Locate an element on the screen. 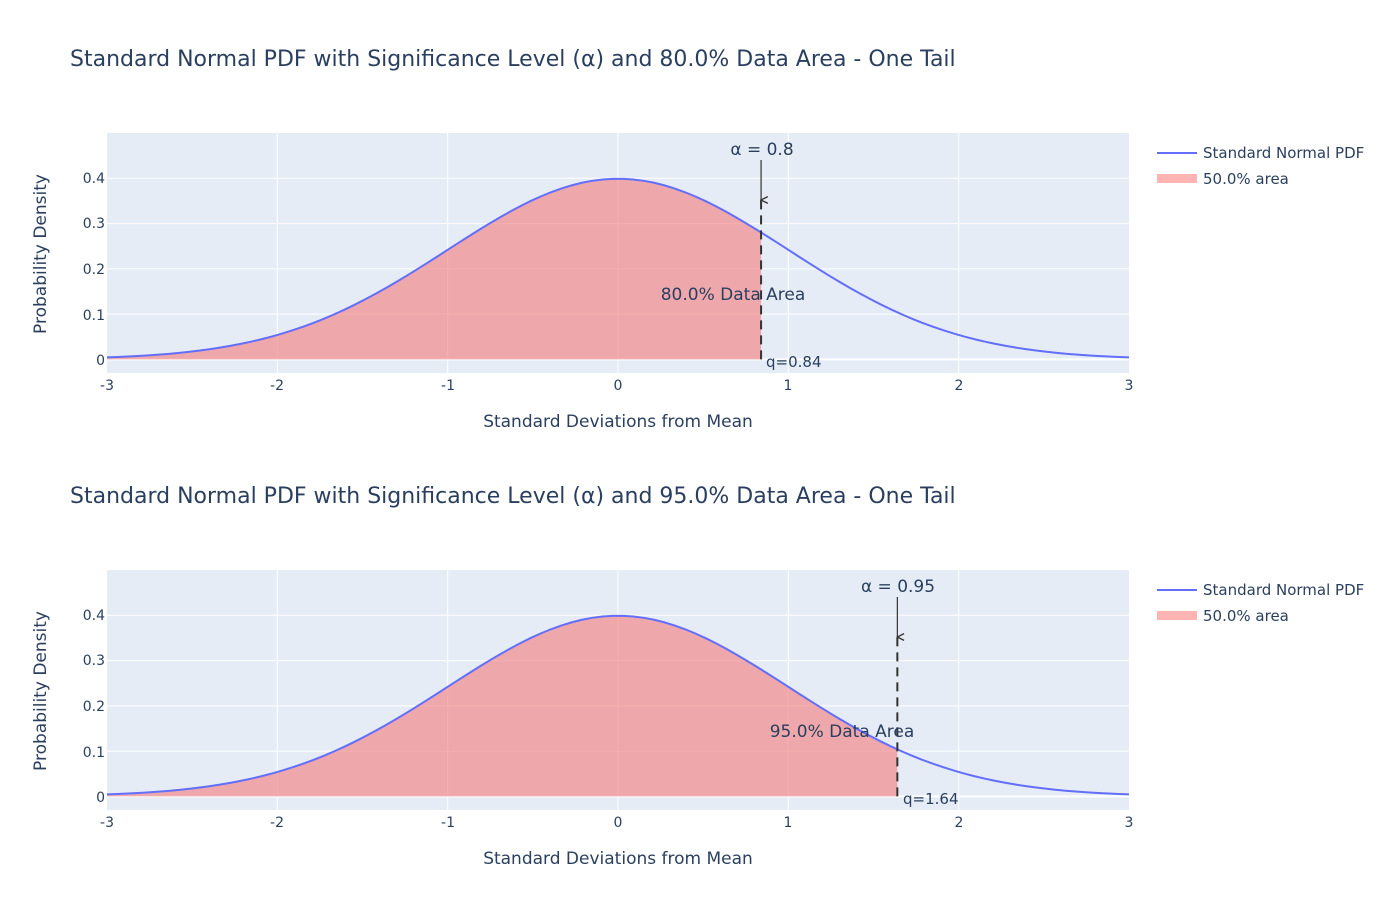 This screenshot has width=1400, height=917. x-tick-labels-1: -3 -2 -1 0 1 2 3 is located at coordinates (616, 386).